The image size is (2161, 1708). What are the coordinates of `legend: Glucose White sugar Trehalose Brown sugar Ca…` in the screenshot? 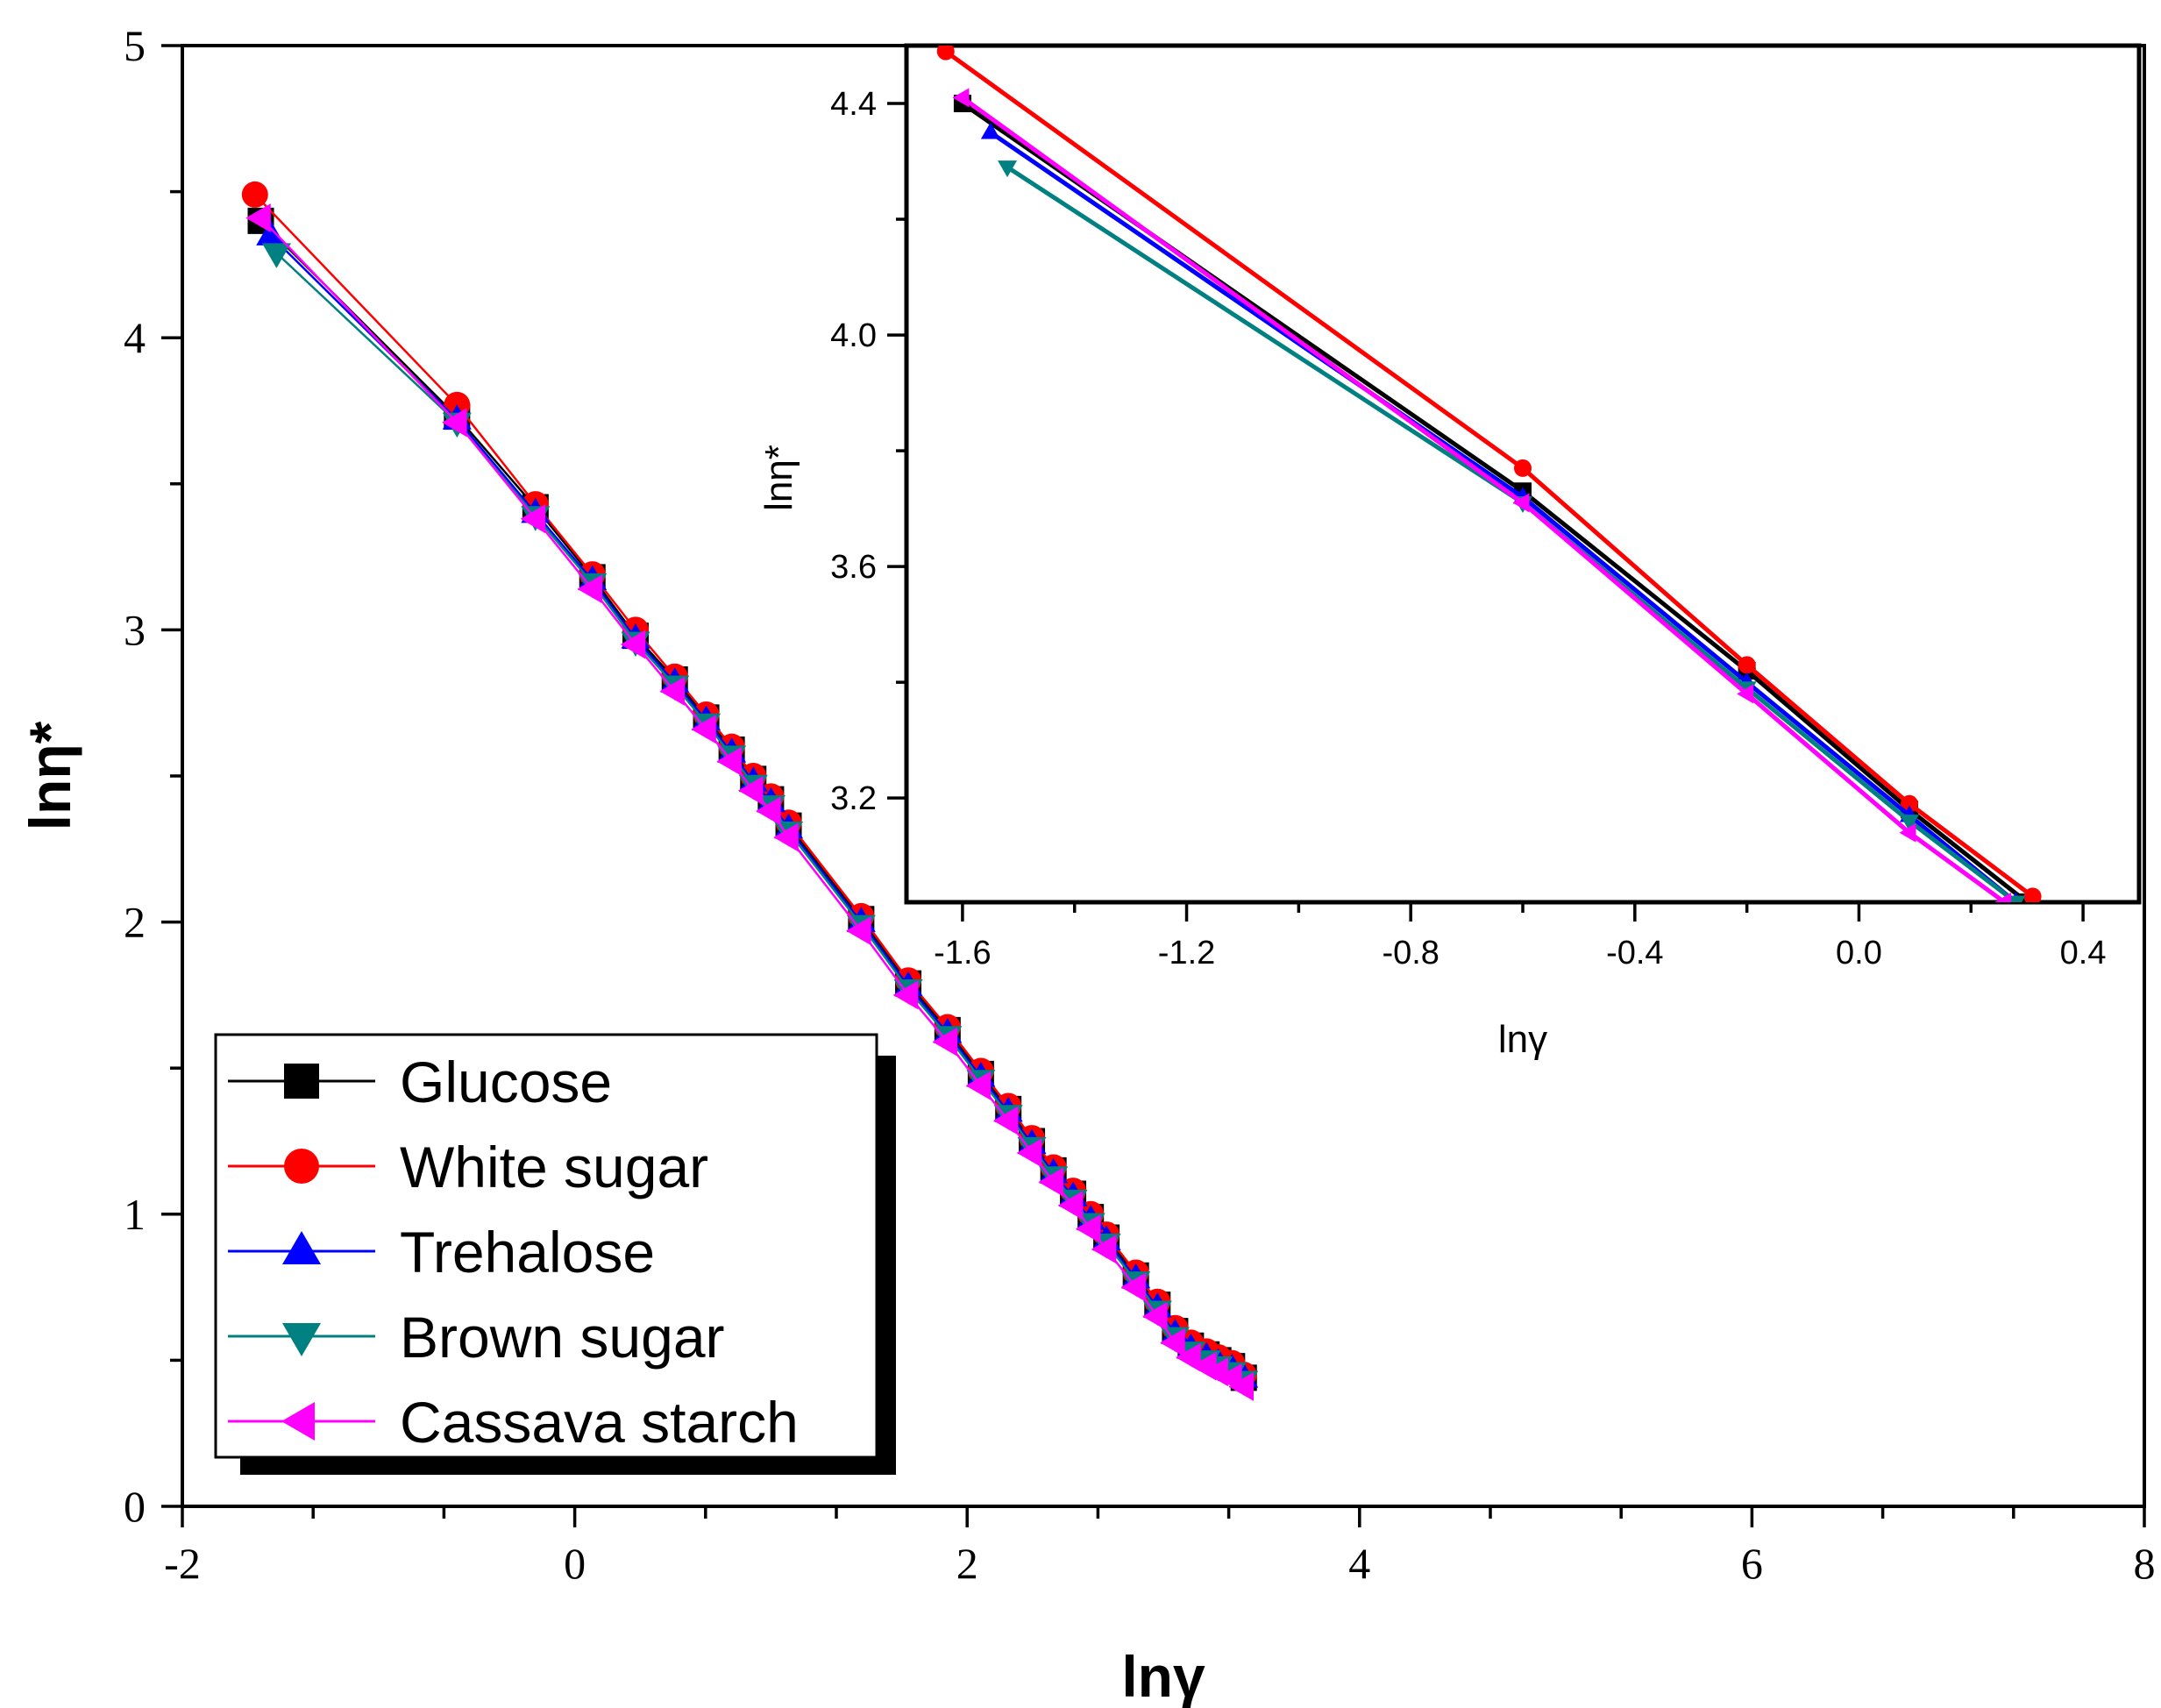 It's located at (555, 1254).